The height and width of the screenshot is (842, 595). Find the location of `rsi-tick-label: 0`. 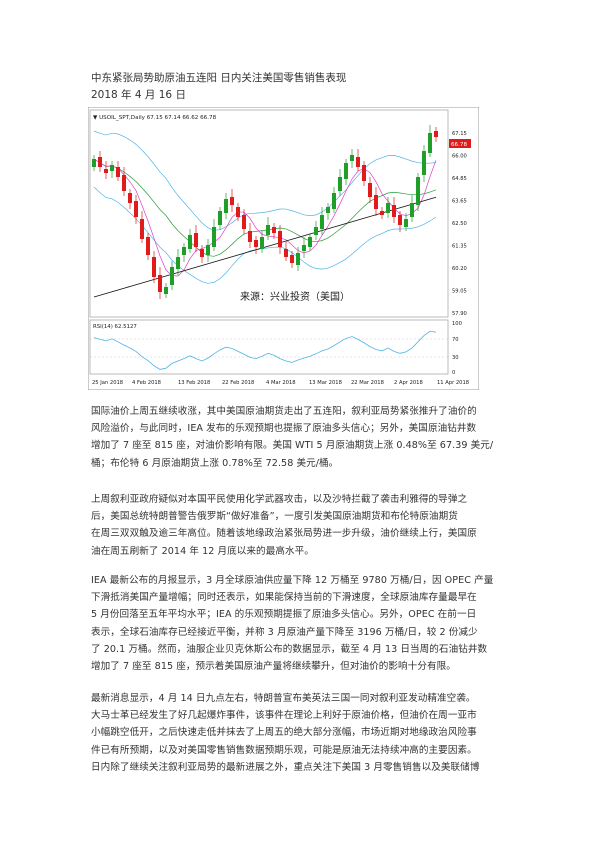

rsi-tick-label: 0 is located at coordinates (453, 373).